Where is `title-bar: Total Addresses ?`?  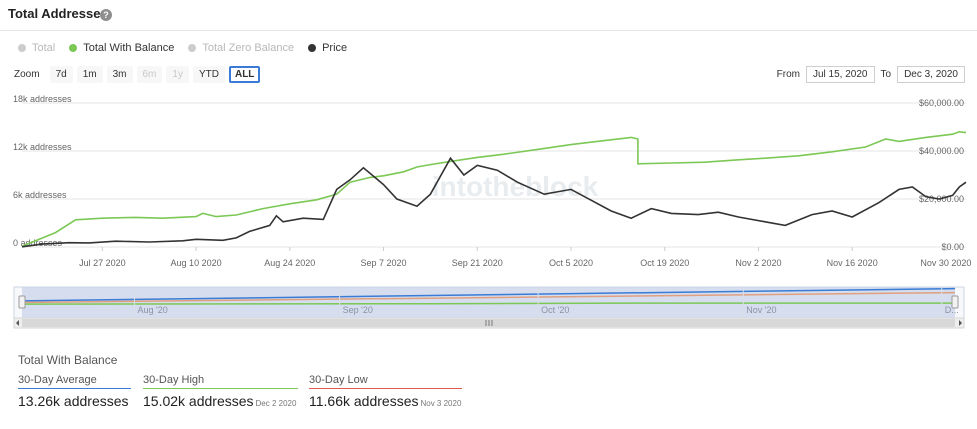
title-bar: Total Addresses ? is located at coordinates (488, 15).